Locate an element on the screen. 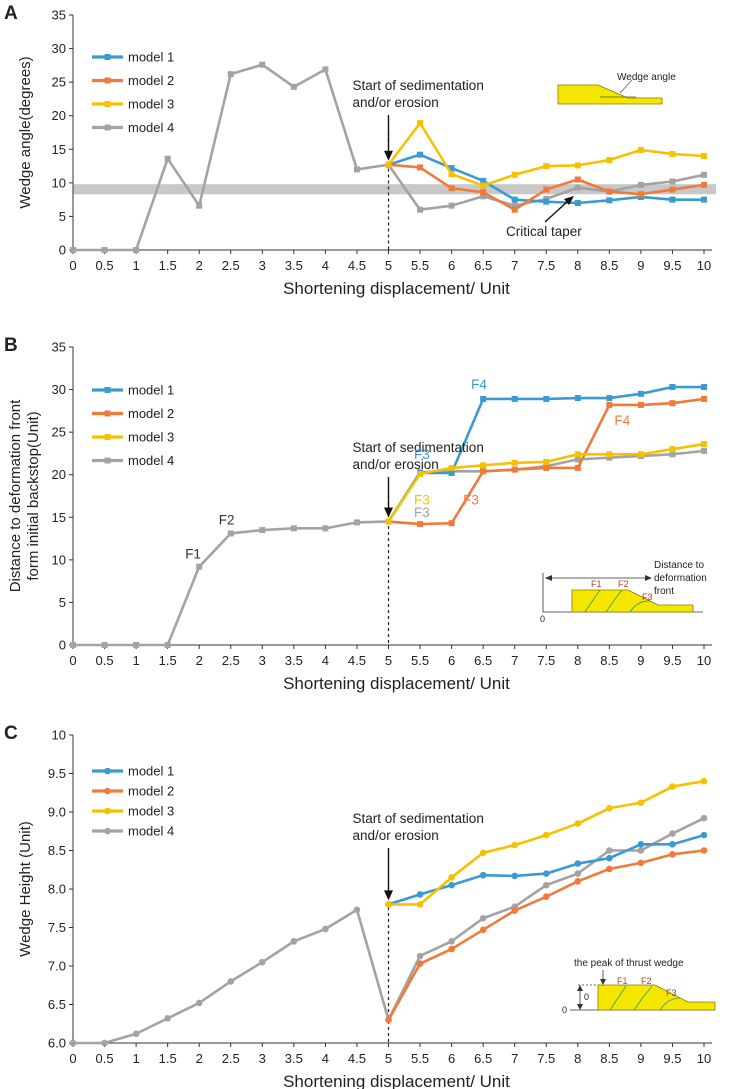 The width and height of the screenshot is (733, 1089). wedge-angle-inset: Wedge angle is located at coordinates (616, 88).